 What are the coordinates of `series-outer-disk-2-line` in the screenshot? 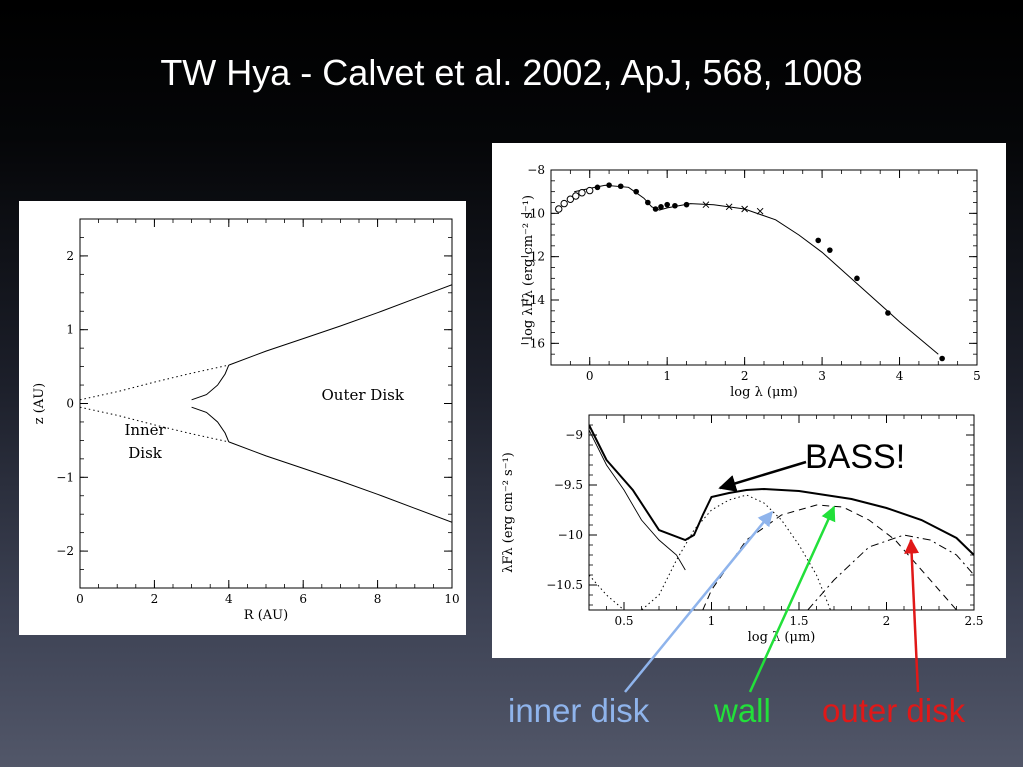 It's located at (890, 572).